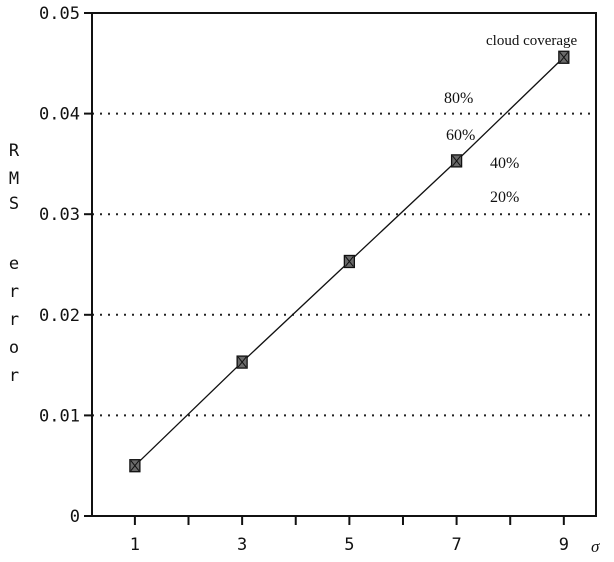  Describe the element at coordinates (504, 163) in the screenshot. I see `level-label-40: 40%` at that location.